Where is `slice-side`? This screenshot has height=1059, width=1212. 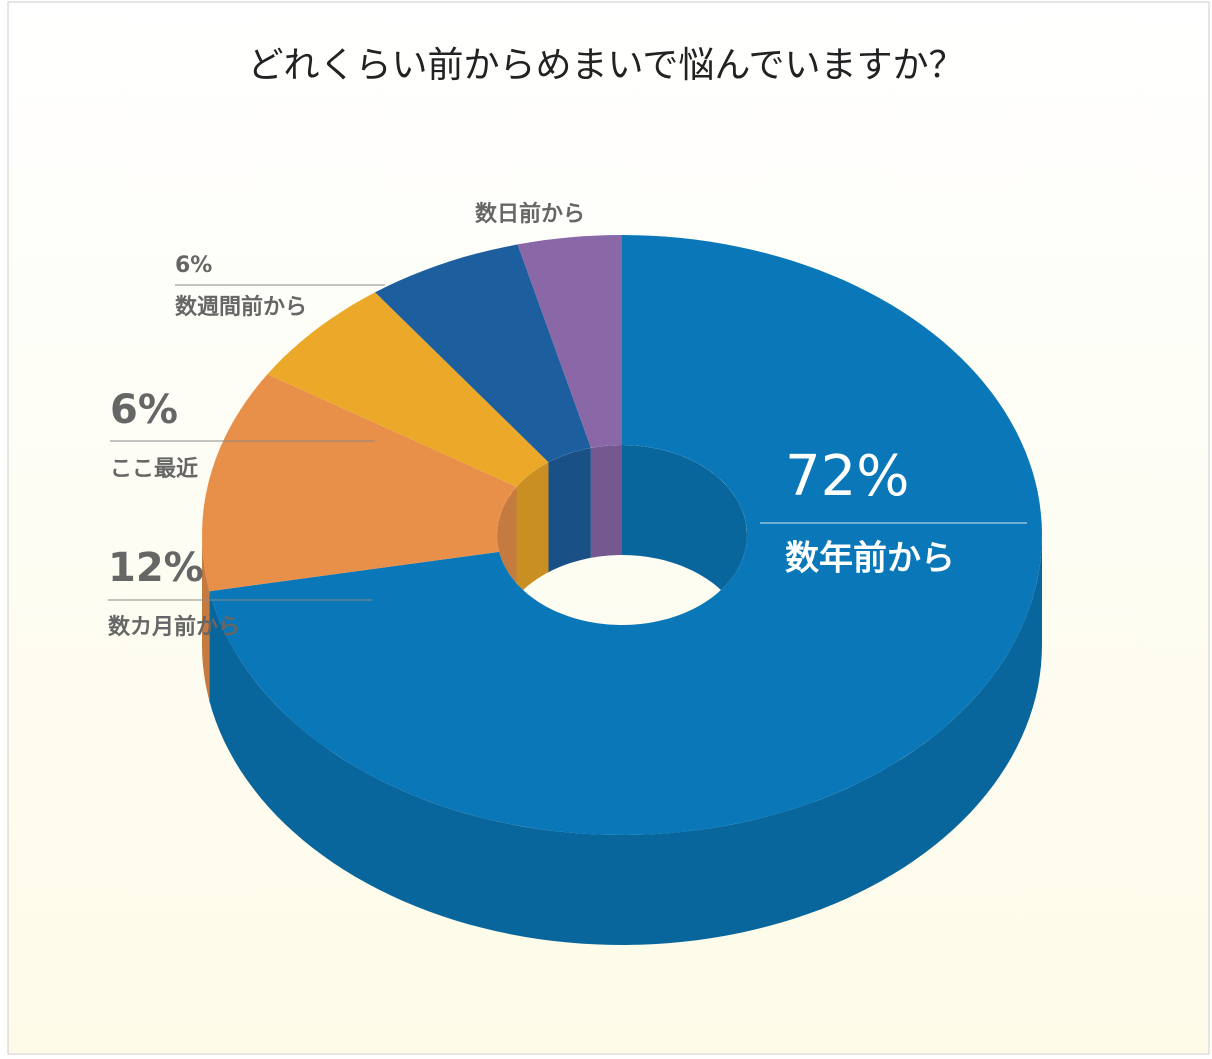 slice-side is located at coordinates (206, 618).